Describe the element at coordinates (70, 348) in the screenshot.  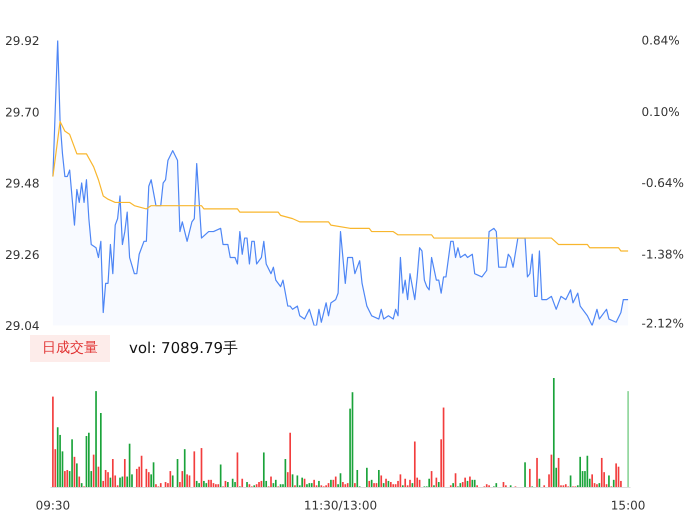
I see `chart-title: 日成交量` at that location.